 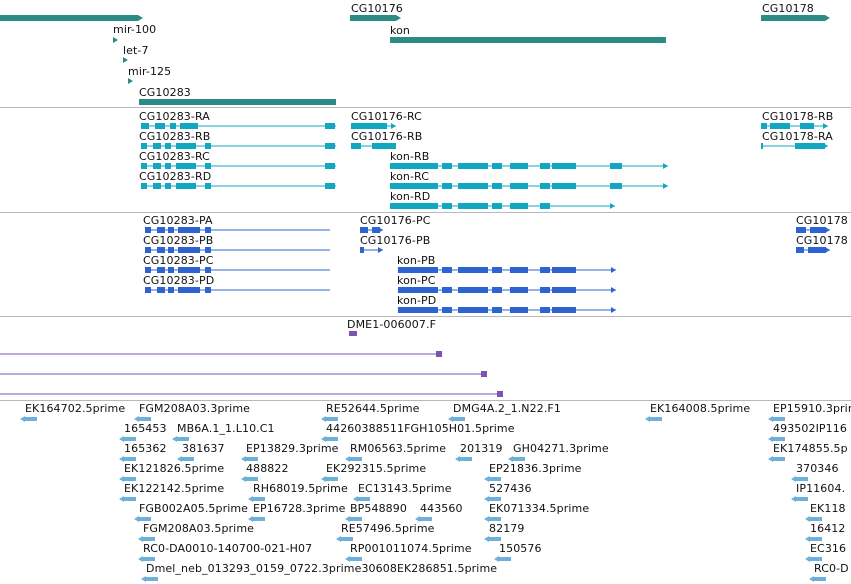 I want to click on est-label: BP548890, so click(x=378, y=508).